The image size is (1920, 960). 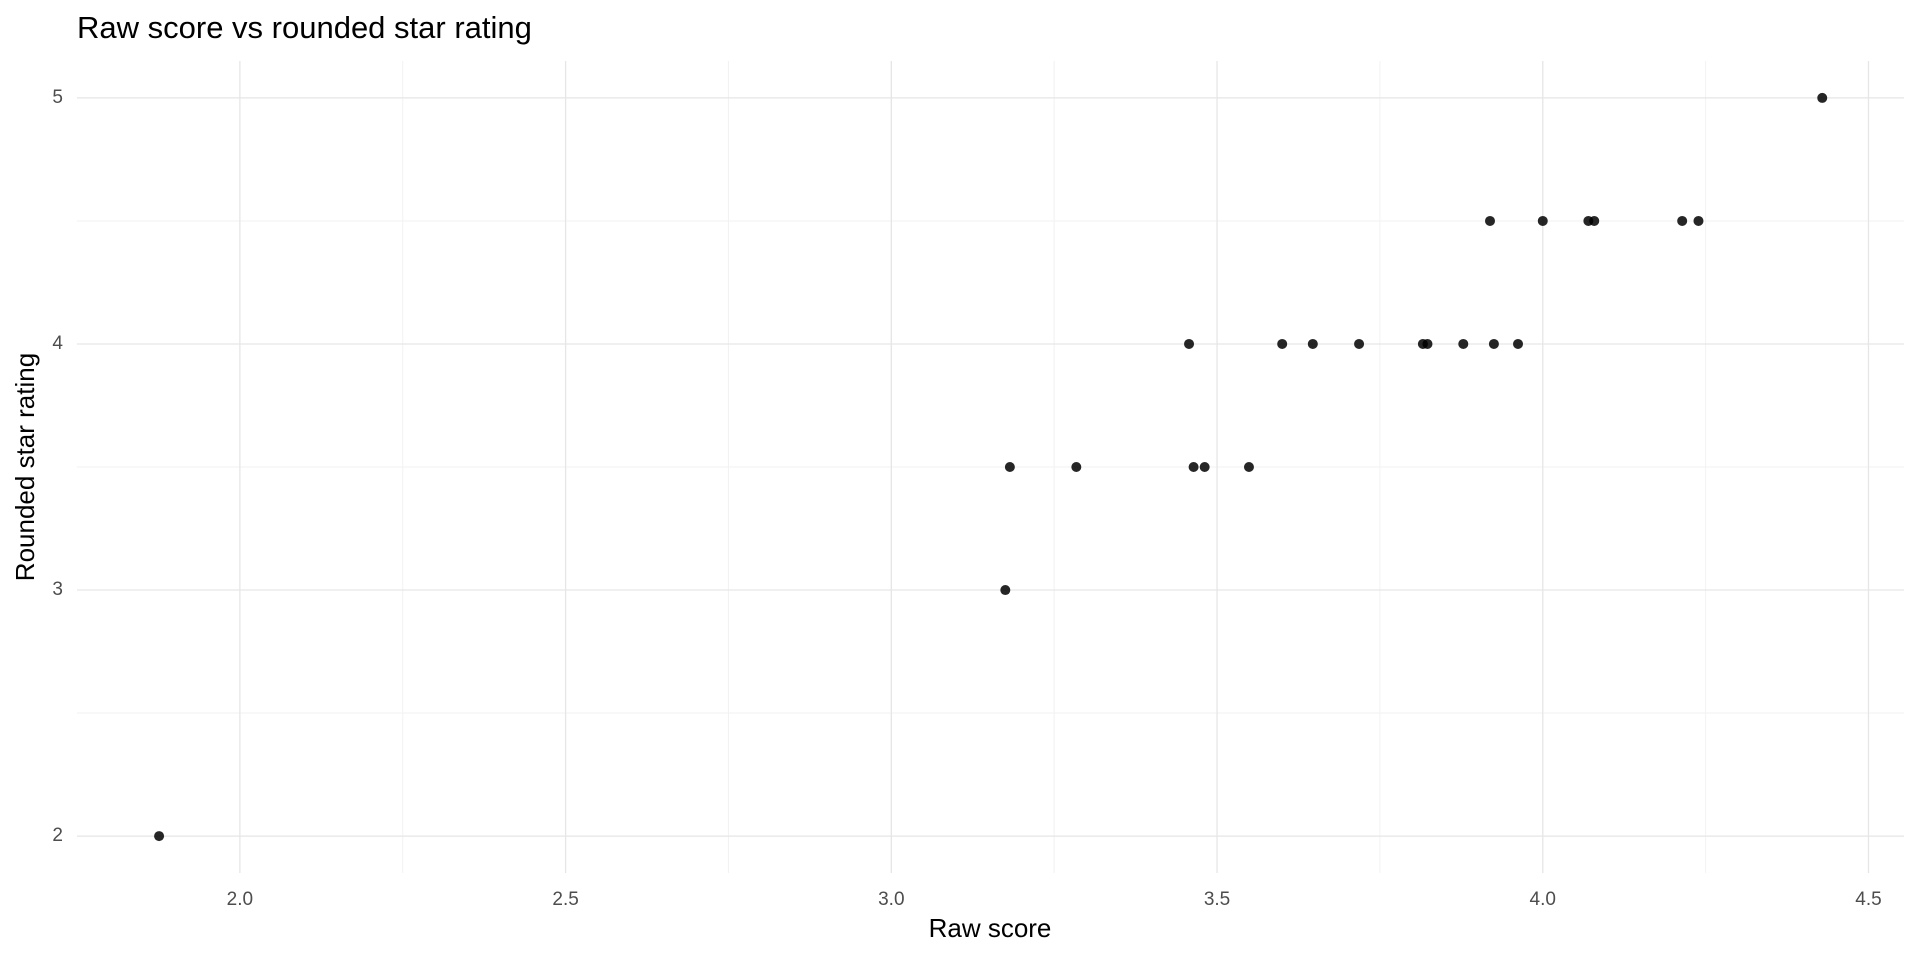 I want to click on y-tick-label: 4, so click(x=57, y=343).